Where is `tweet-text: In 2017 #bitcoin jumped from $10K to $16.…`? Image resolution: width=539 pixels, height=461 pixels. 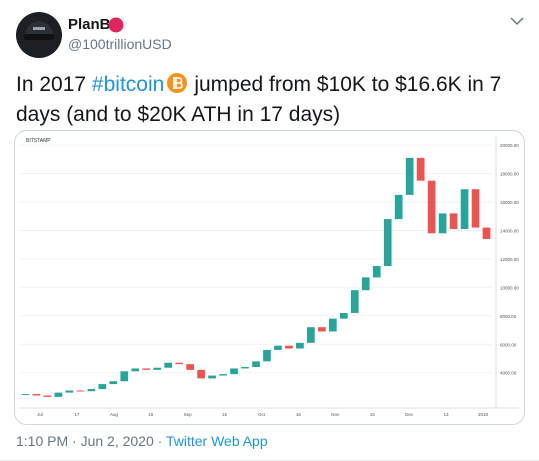
tweet-text: In 2017 #bitcoin jumped from $10K to $16.… is located at coordinates (266, 100).